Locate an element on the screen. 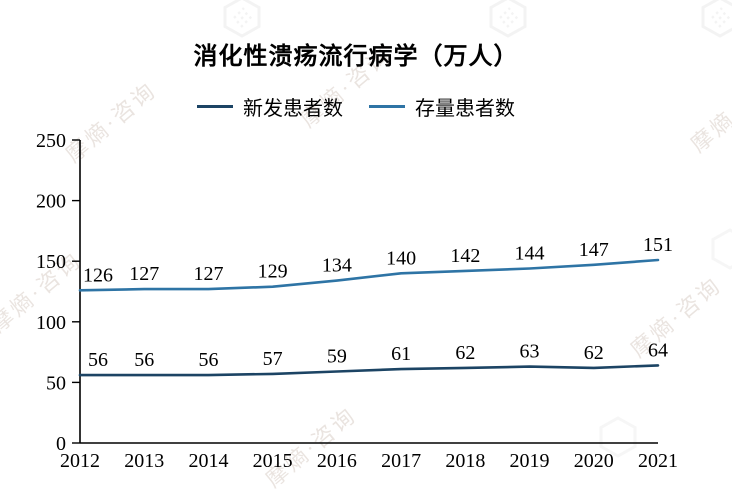 This screenshot has width=732, height=499. svg-text: 63 is located at coordinates (530, 352).